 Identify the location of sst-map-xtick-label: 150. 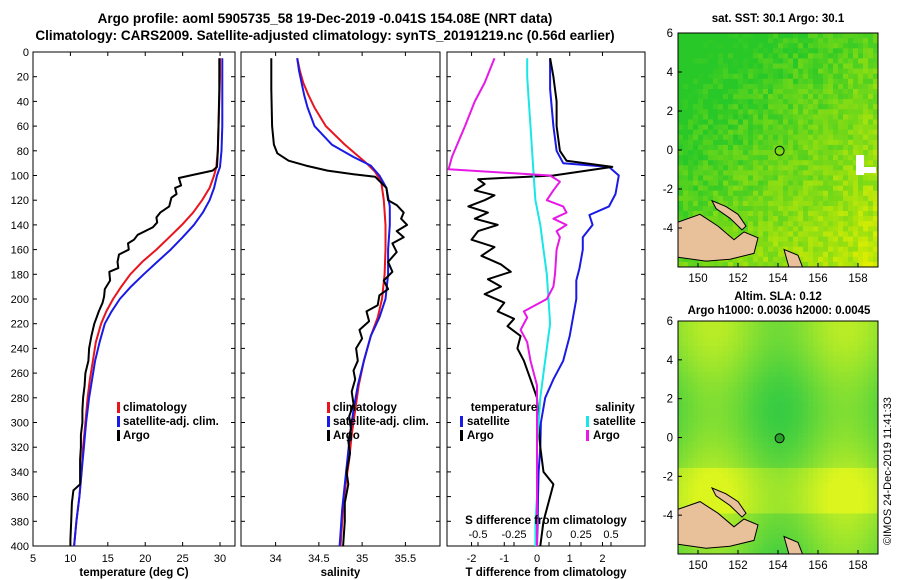
(697, 279).